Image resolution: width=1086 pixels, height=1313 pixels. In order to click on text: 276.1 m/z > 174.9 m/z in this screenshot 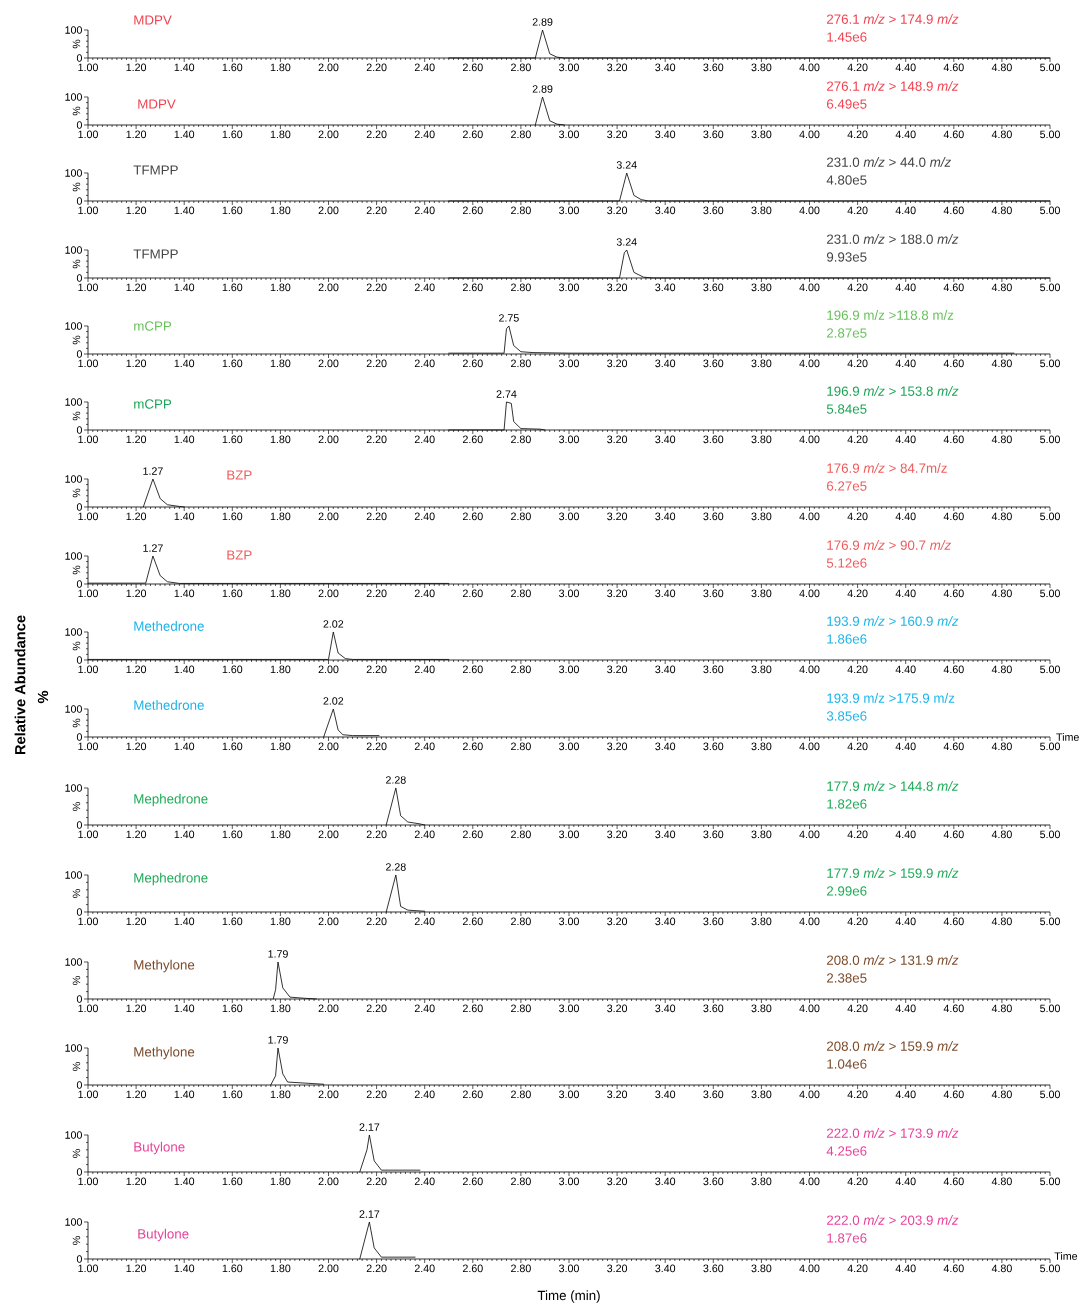, I will do `click(892, 19)`.